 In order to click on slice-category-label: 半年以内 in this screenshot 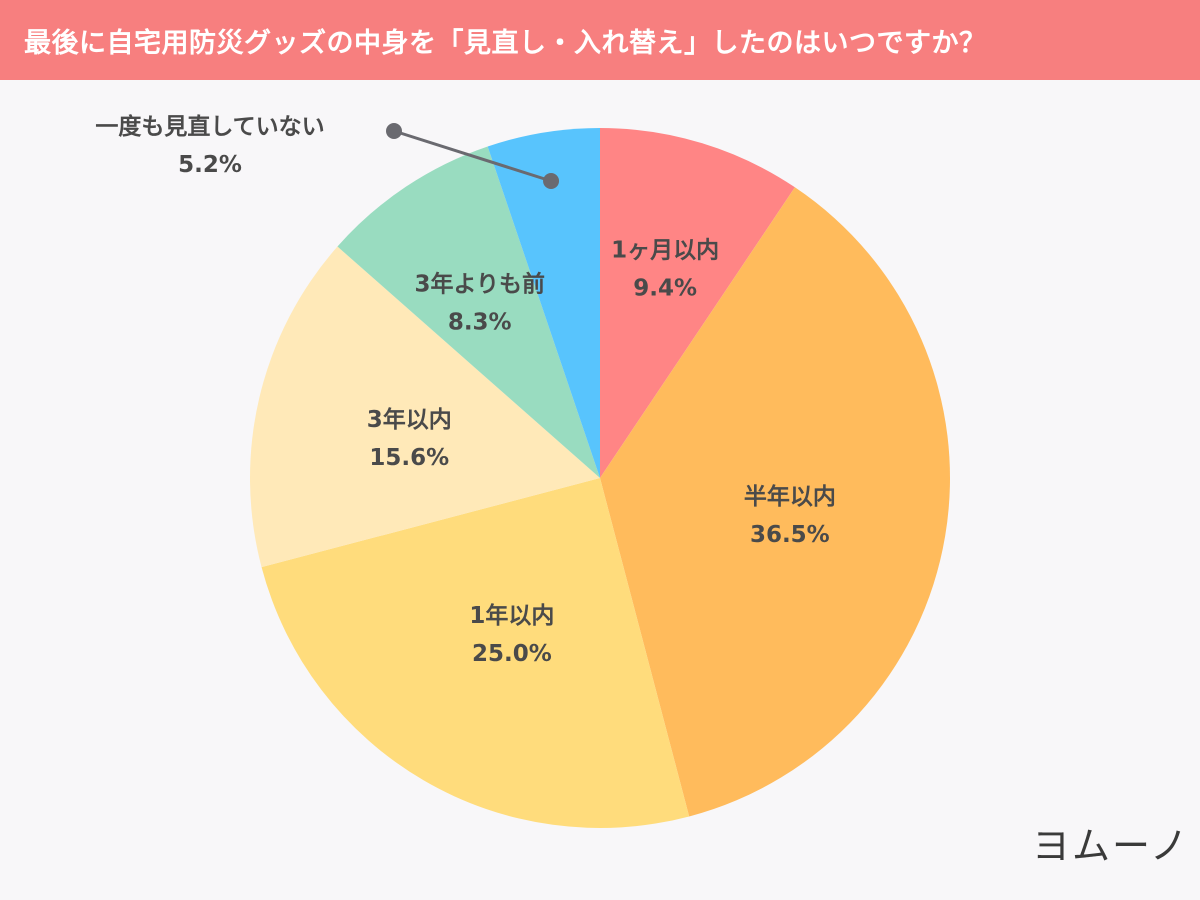, I will do `click(790, 496)`.